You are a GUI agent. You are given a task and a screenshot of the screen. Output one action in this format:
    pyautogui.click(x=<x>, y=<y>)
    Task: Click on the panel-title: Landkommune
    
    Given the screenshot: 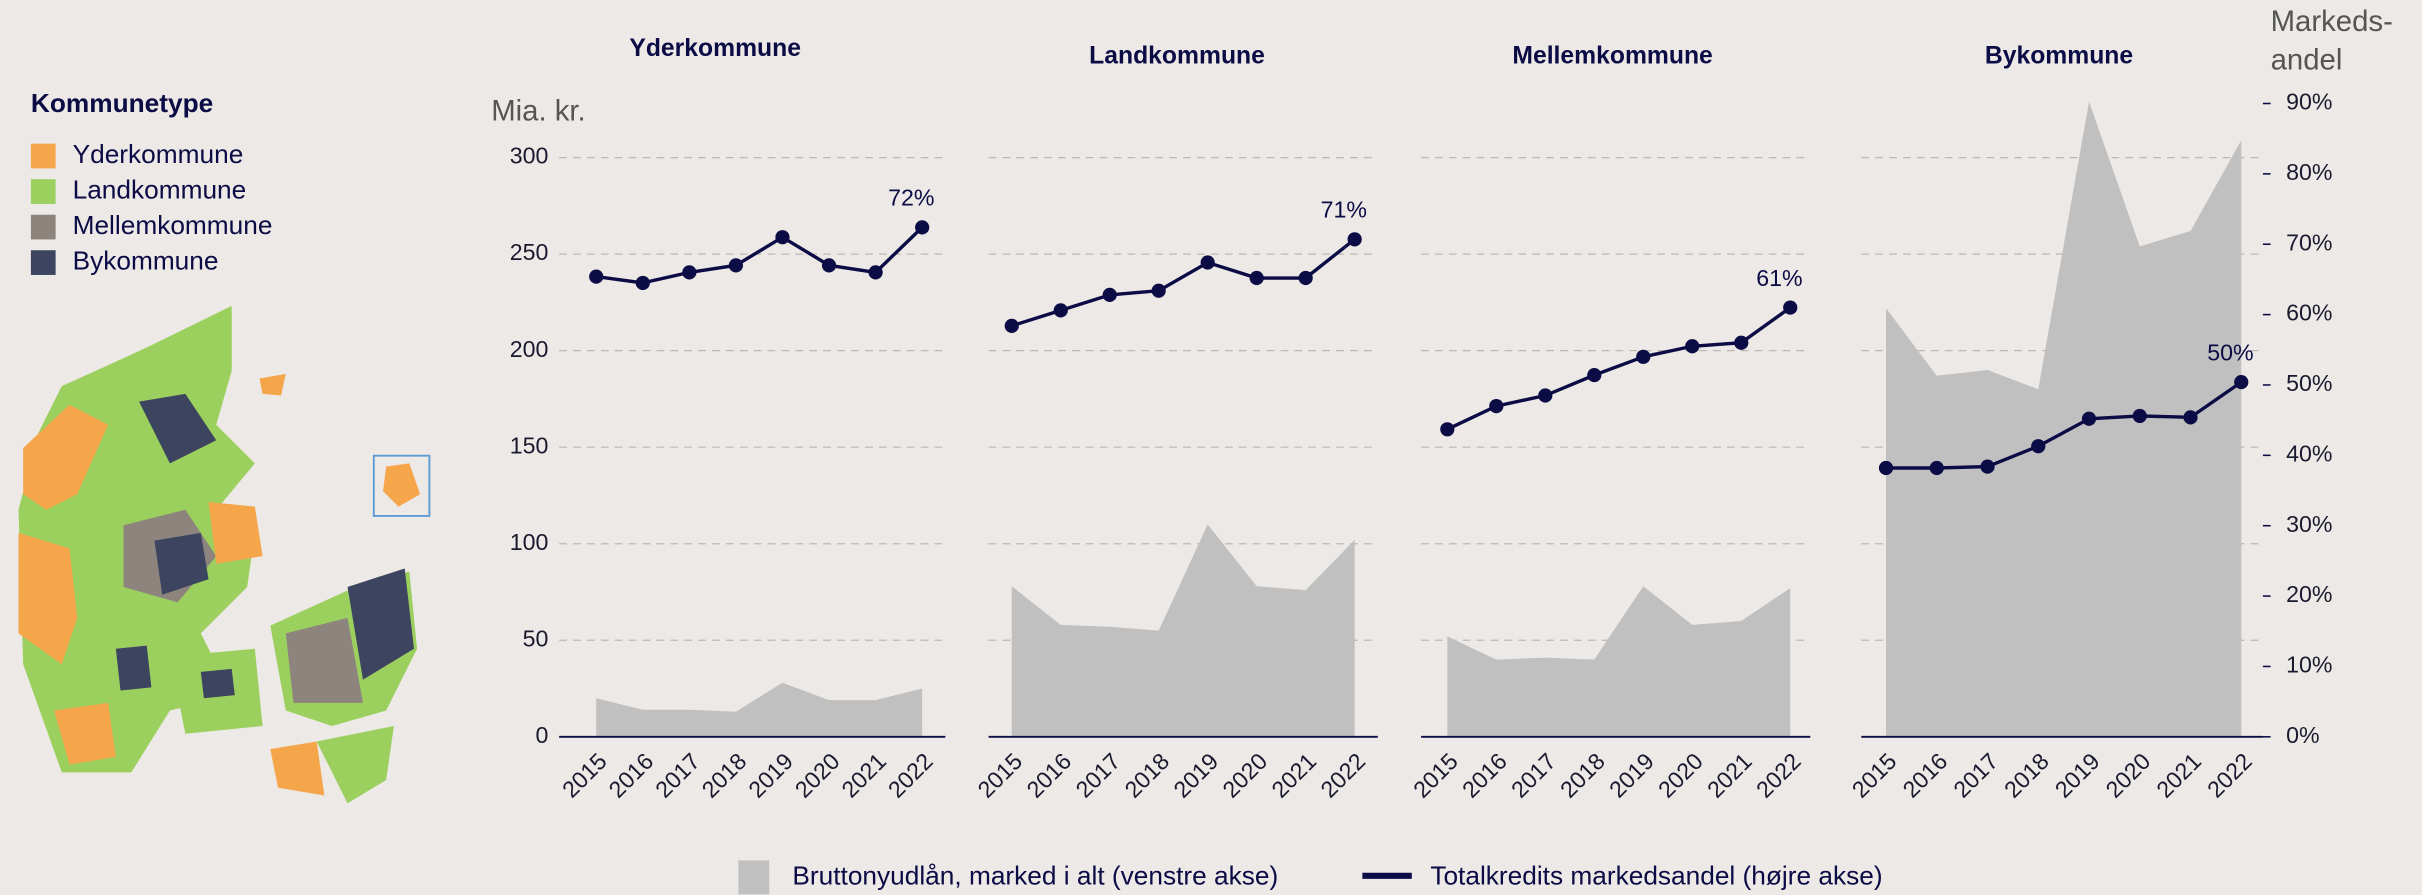 What is the action you would take?
    pyautogui.click(x=1177, y=56)
    